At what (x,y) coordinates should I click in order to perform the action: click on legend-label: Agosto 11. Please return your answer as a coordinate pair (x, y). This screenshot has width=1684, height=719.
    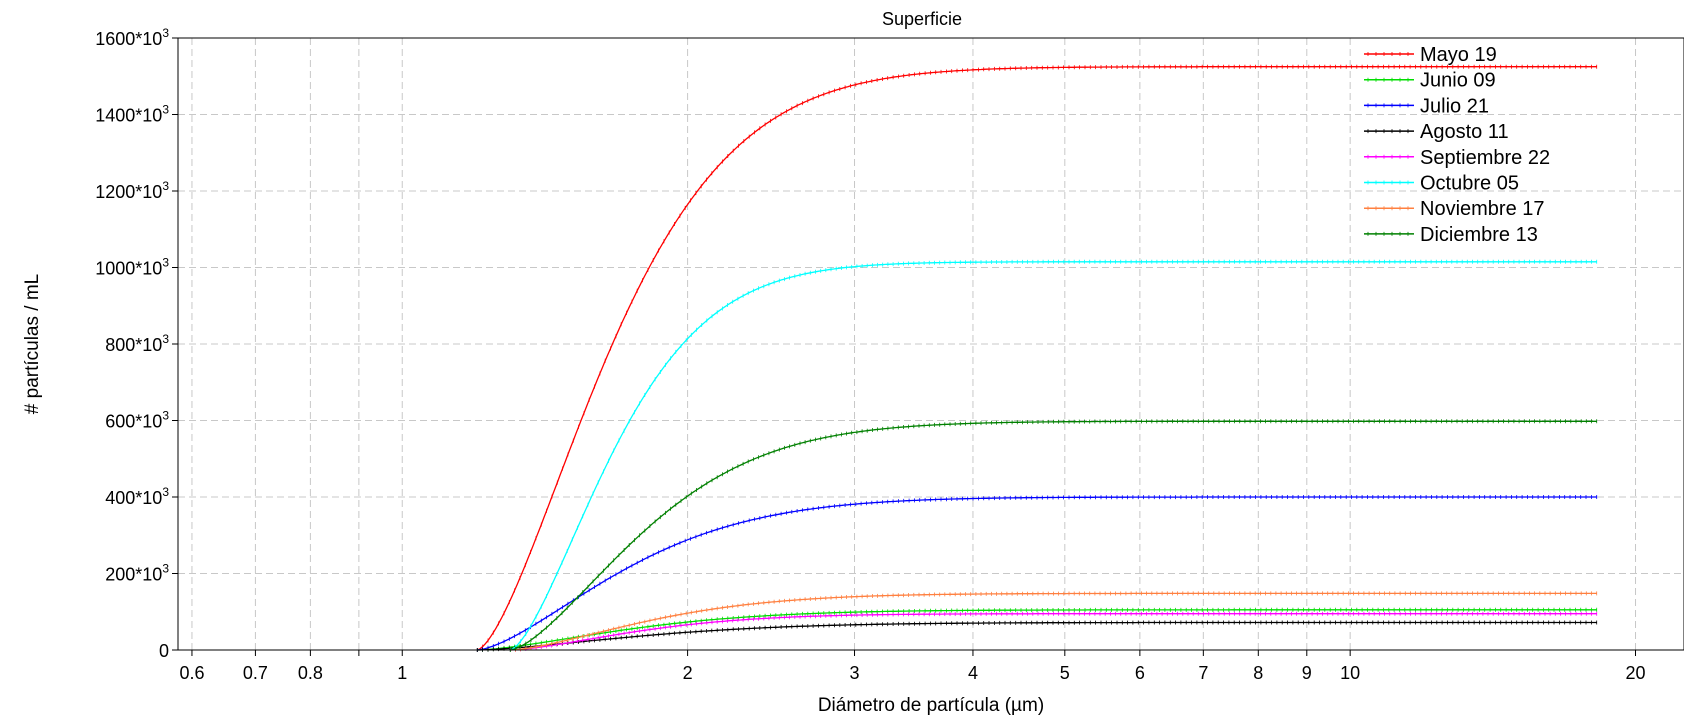
    Looking at the image, I should click on (1464, 132).